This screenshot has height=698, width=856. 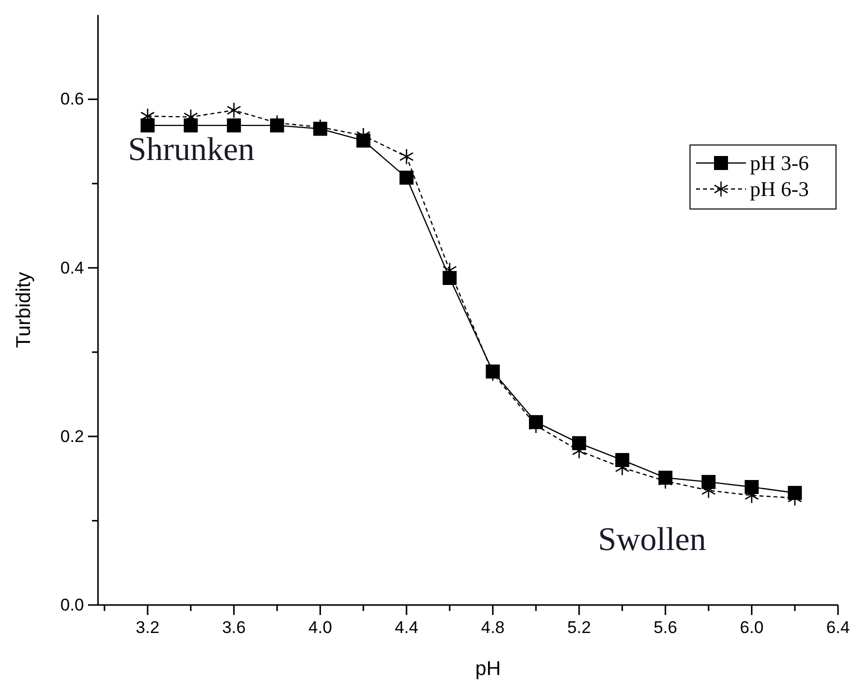 I want to click on legend-label: pH 3-6, so click(x=779, y=163).